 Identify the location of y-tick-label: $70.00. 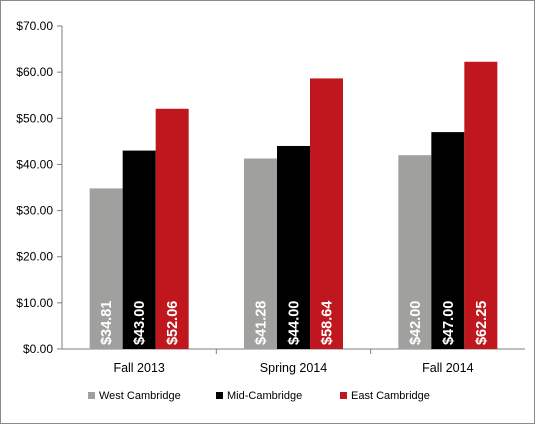
(34, 26).